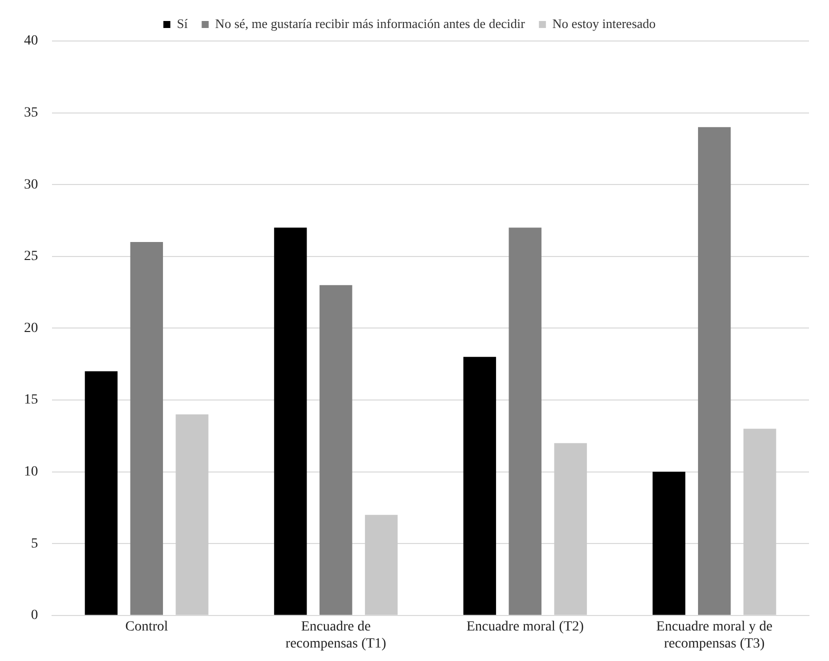 The width and height of the screenshot is (829, 661). I want to click on y-tick-label: 5, so click(34, 544).